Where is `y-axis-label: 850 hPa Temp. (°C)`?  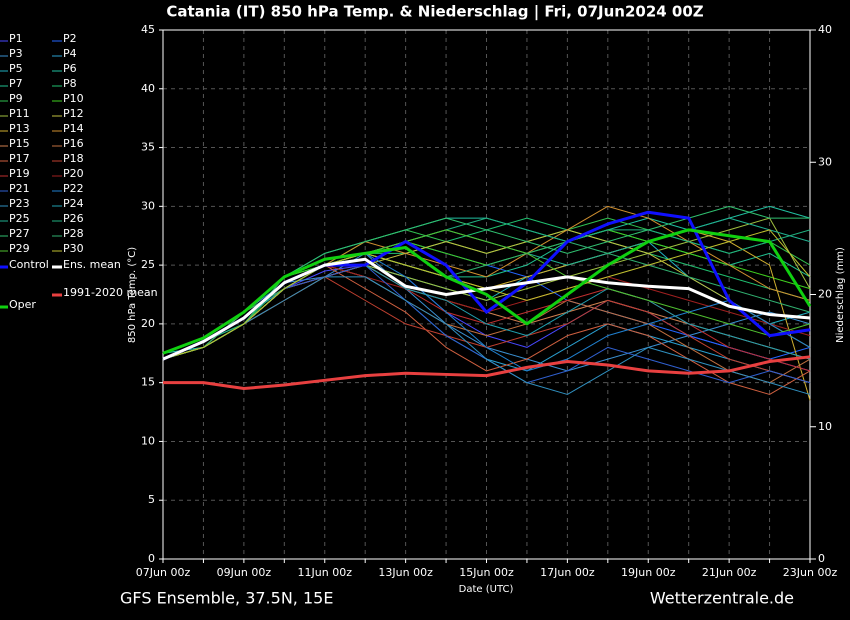
y-axis-label: 850 hPa Temp. (°C) is located at coordinates (132, 295).